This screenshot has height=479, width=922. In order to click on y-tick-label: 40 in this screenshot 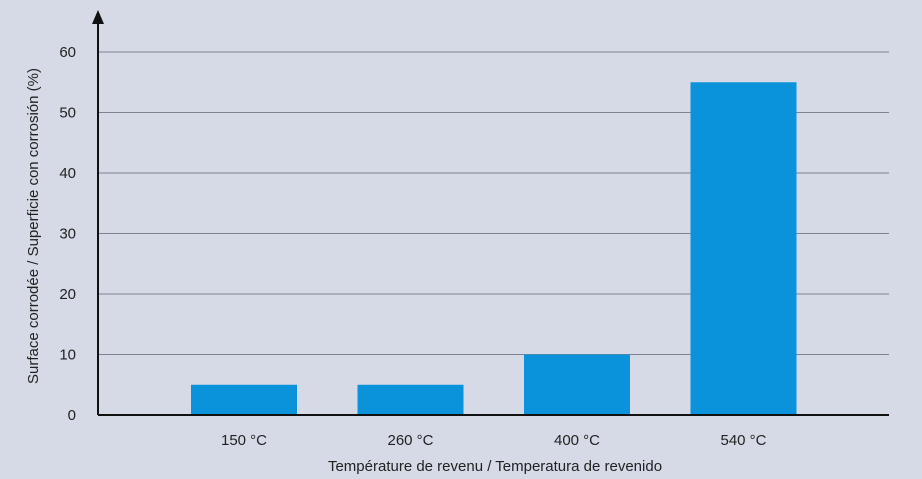, I will do `click(67, 173)`.